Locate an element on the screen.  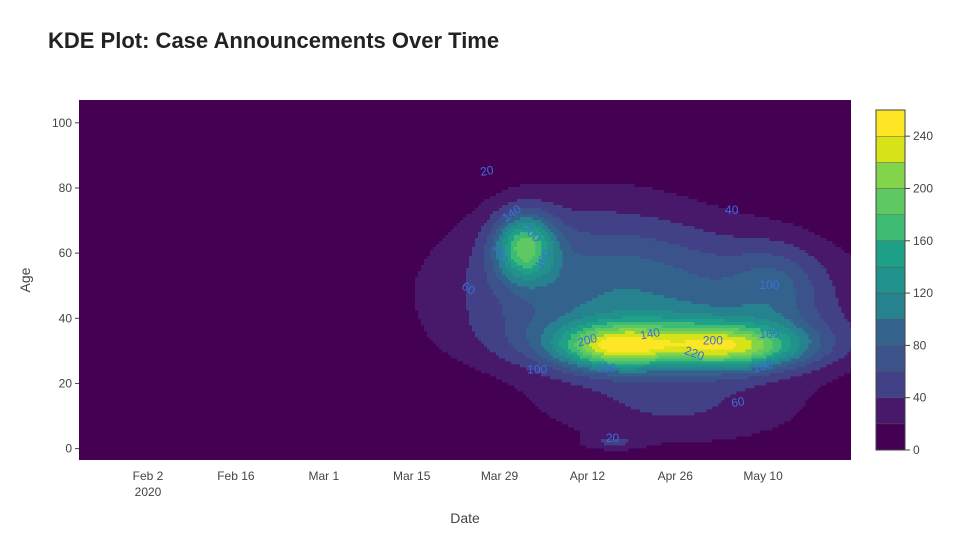
colorbar-tick-label: 200 is located at coordinates (923, 189).